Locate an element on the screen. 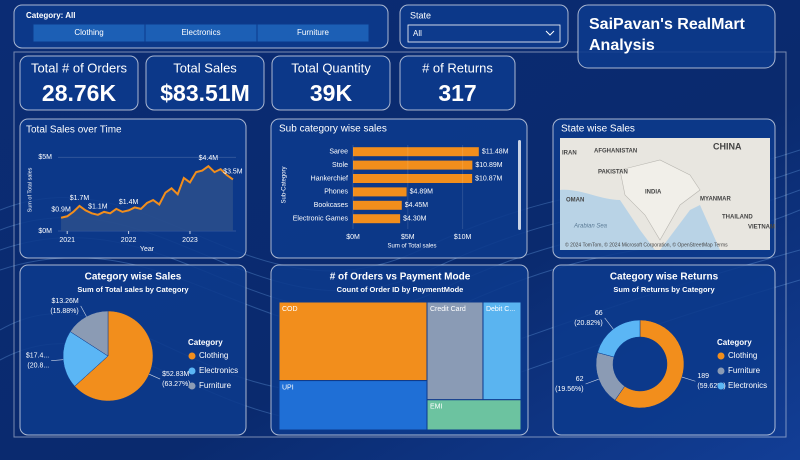 The image size is (800, 460). x-tick-label: 2022 is located at coordinates (129, 240).